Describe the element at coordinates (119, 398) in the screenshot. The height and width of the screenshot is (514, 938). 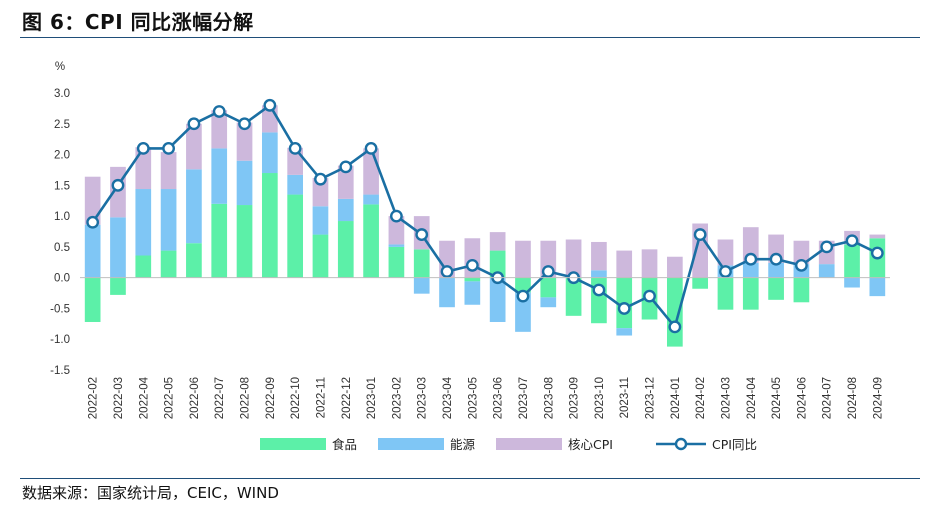
I see `x-tick-label: 2022-03` at that location.